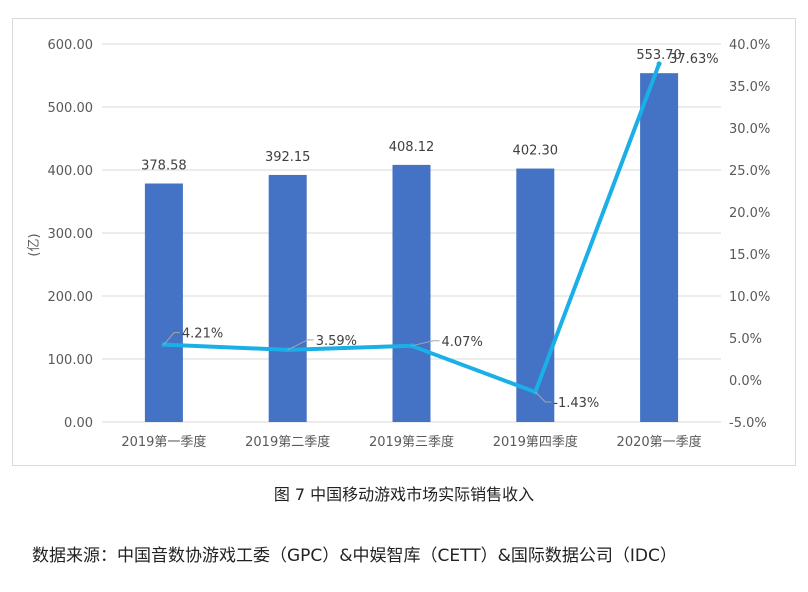 The width and height of the screenshot is (808, 592). Describe the element at coordinates (535, 442) in the screenshot. I see `x-tick-label: 2019第四季度` at that location.